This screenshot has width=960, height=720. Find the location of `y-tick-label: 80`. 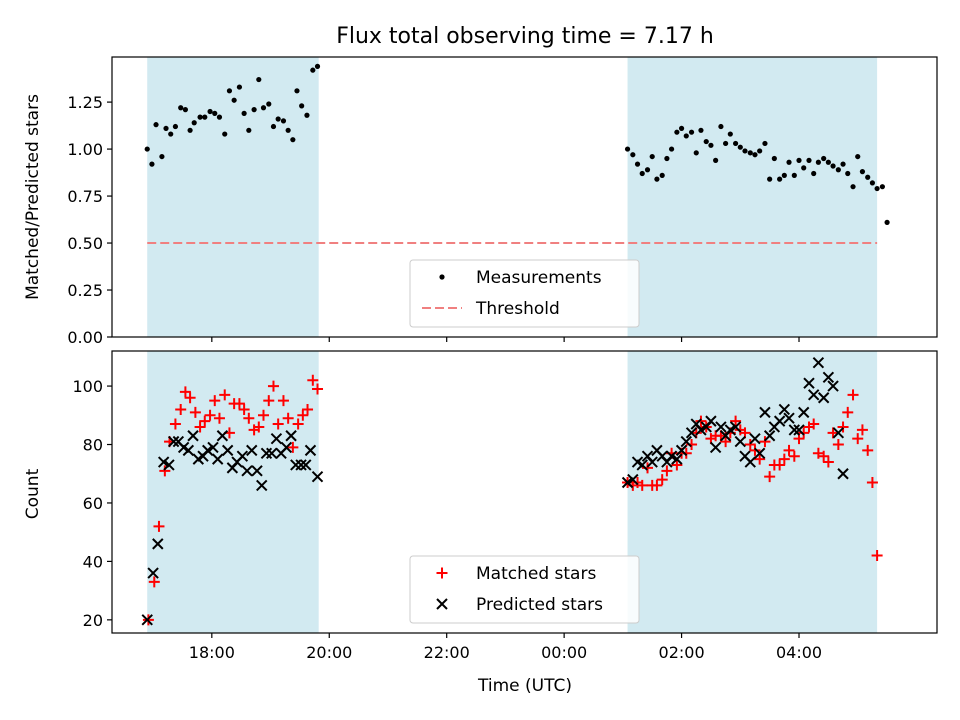

y-tick-label: 80 is located at coordinates (93, 445).